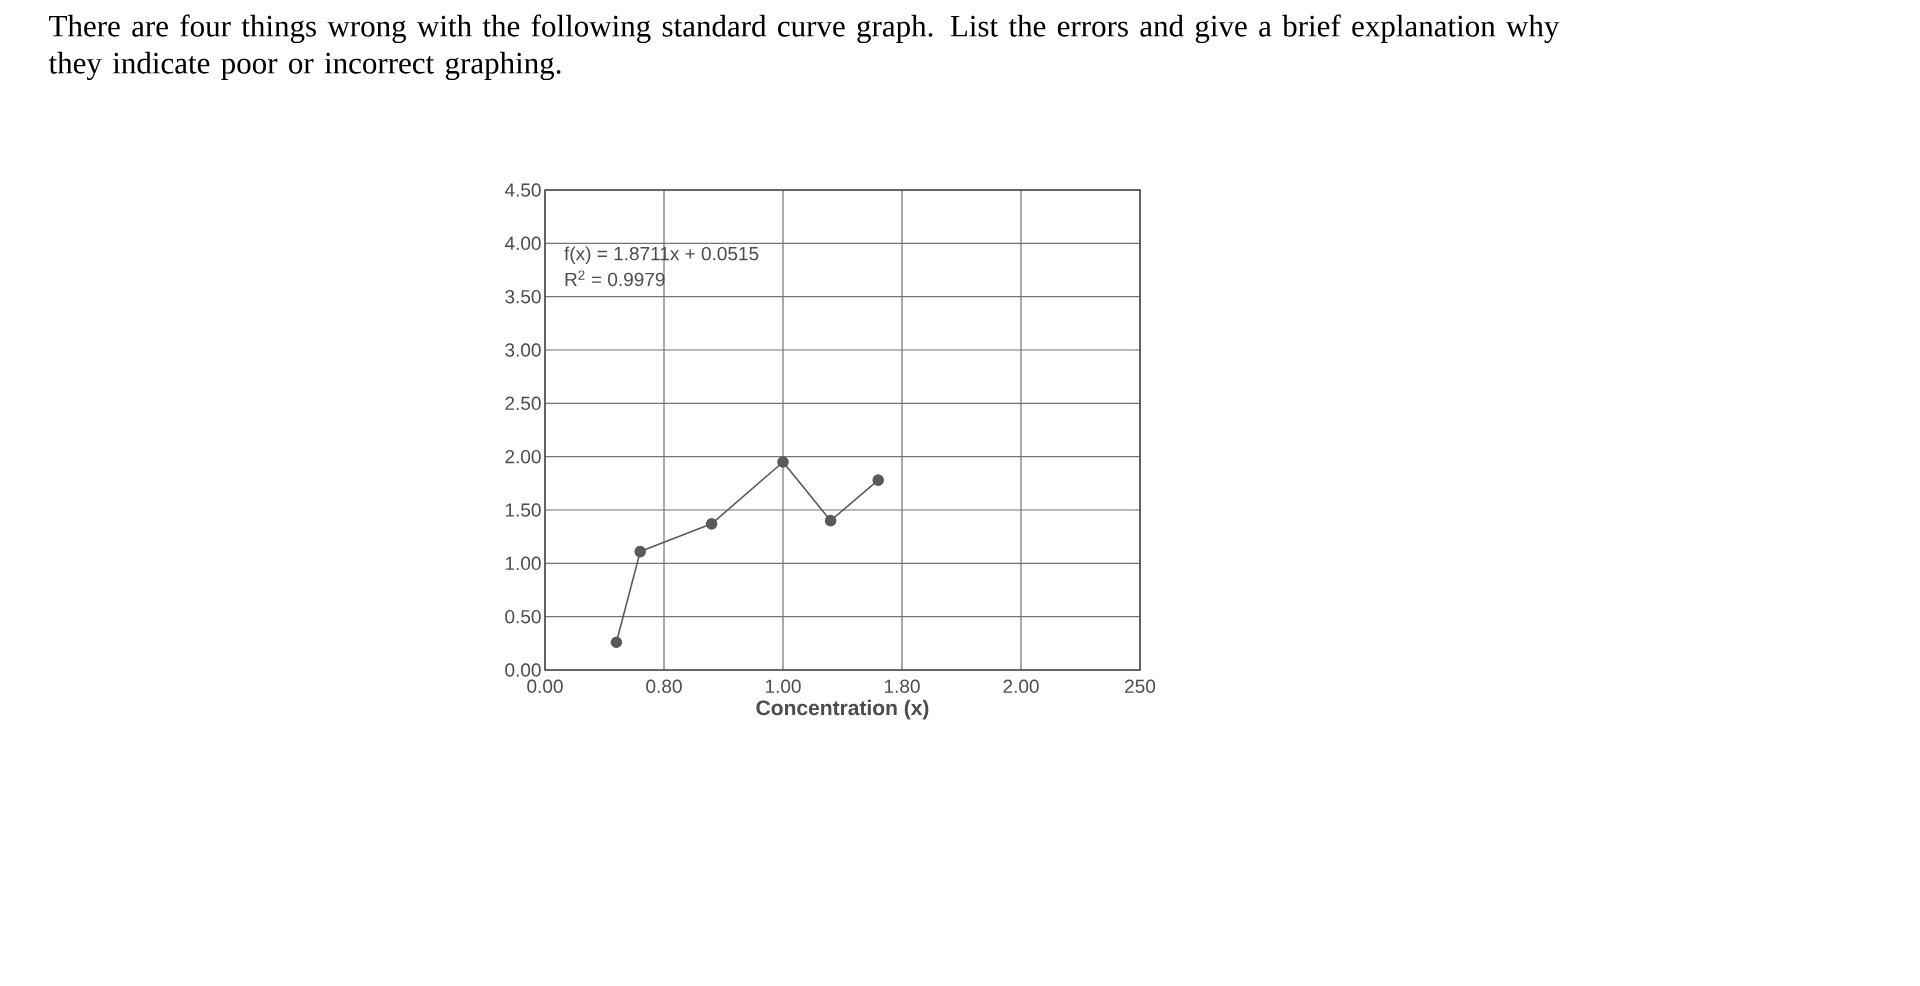 The width and height of the screenshot is (1920, 986). I want to click on y-tick-label: 1.00, so click(523, 563).